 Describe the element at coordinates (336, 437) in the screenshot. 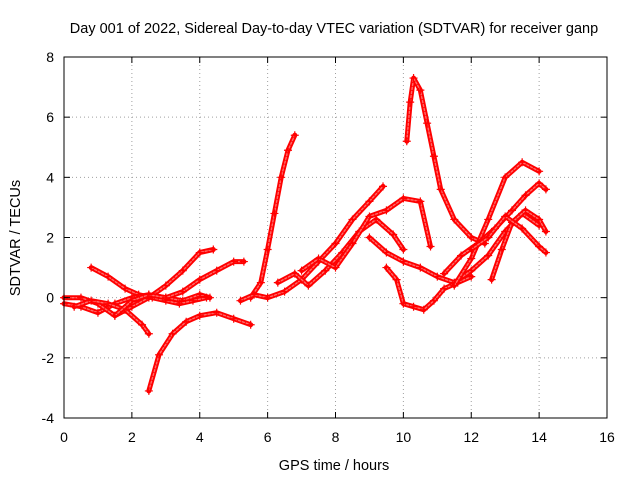

I see `x-tick-label: 8` at that location.